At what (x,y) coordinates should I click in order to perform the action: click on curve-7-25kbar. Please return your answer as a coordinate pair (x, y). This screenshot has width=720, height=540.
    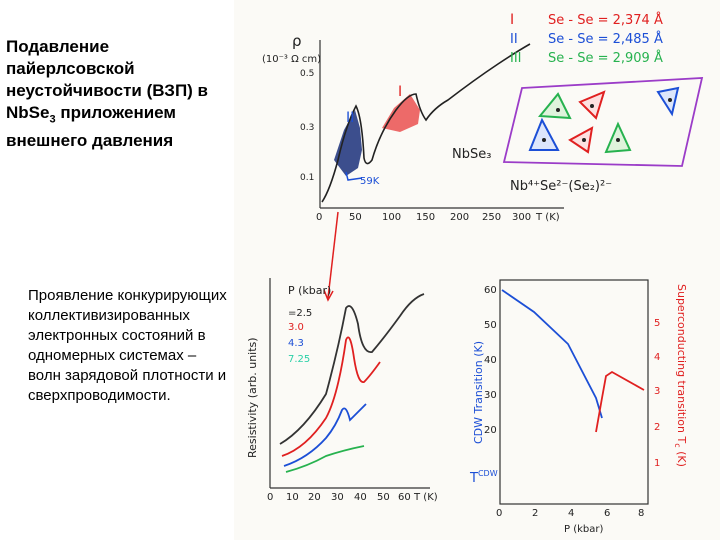
    Looking at the image, I should click on (325, 459).